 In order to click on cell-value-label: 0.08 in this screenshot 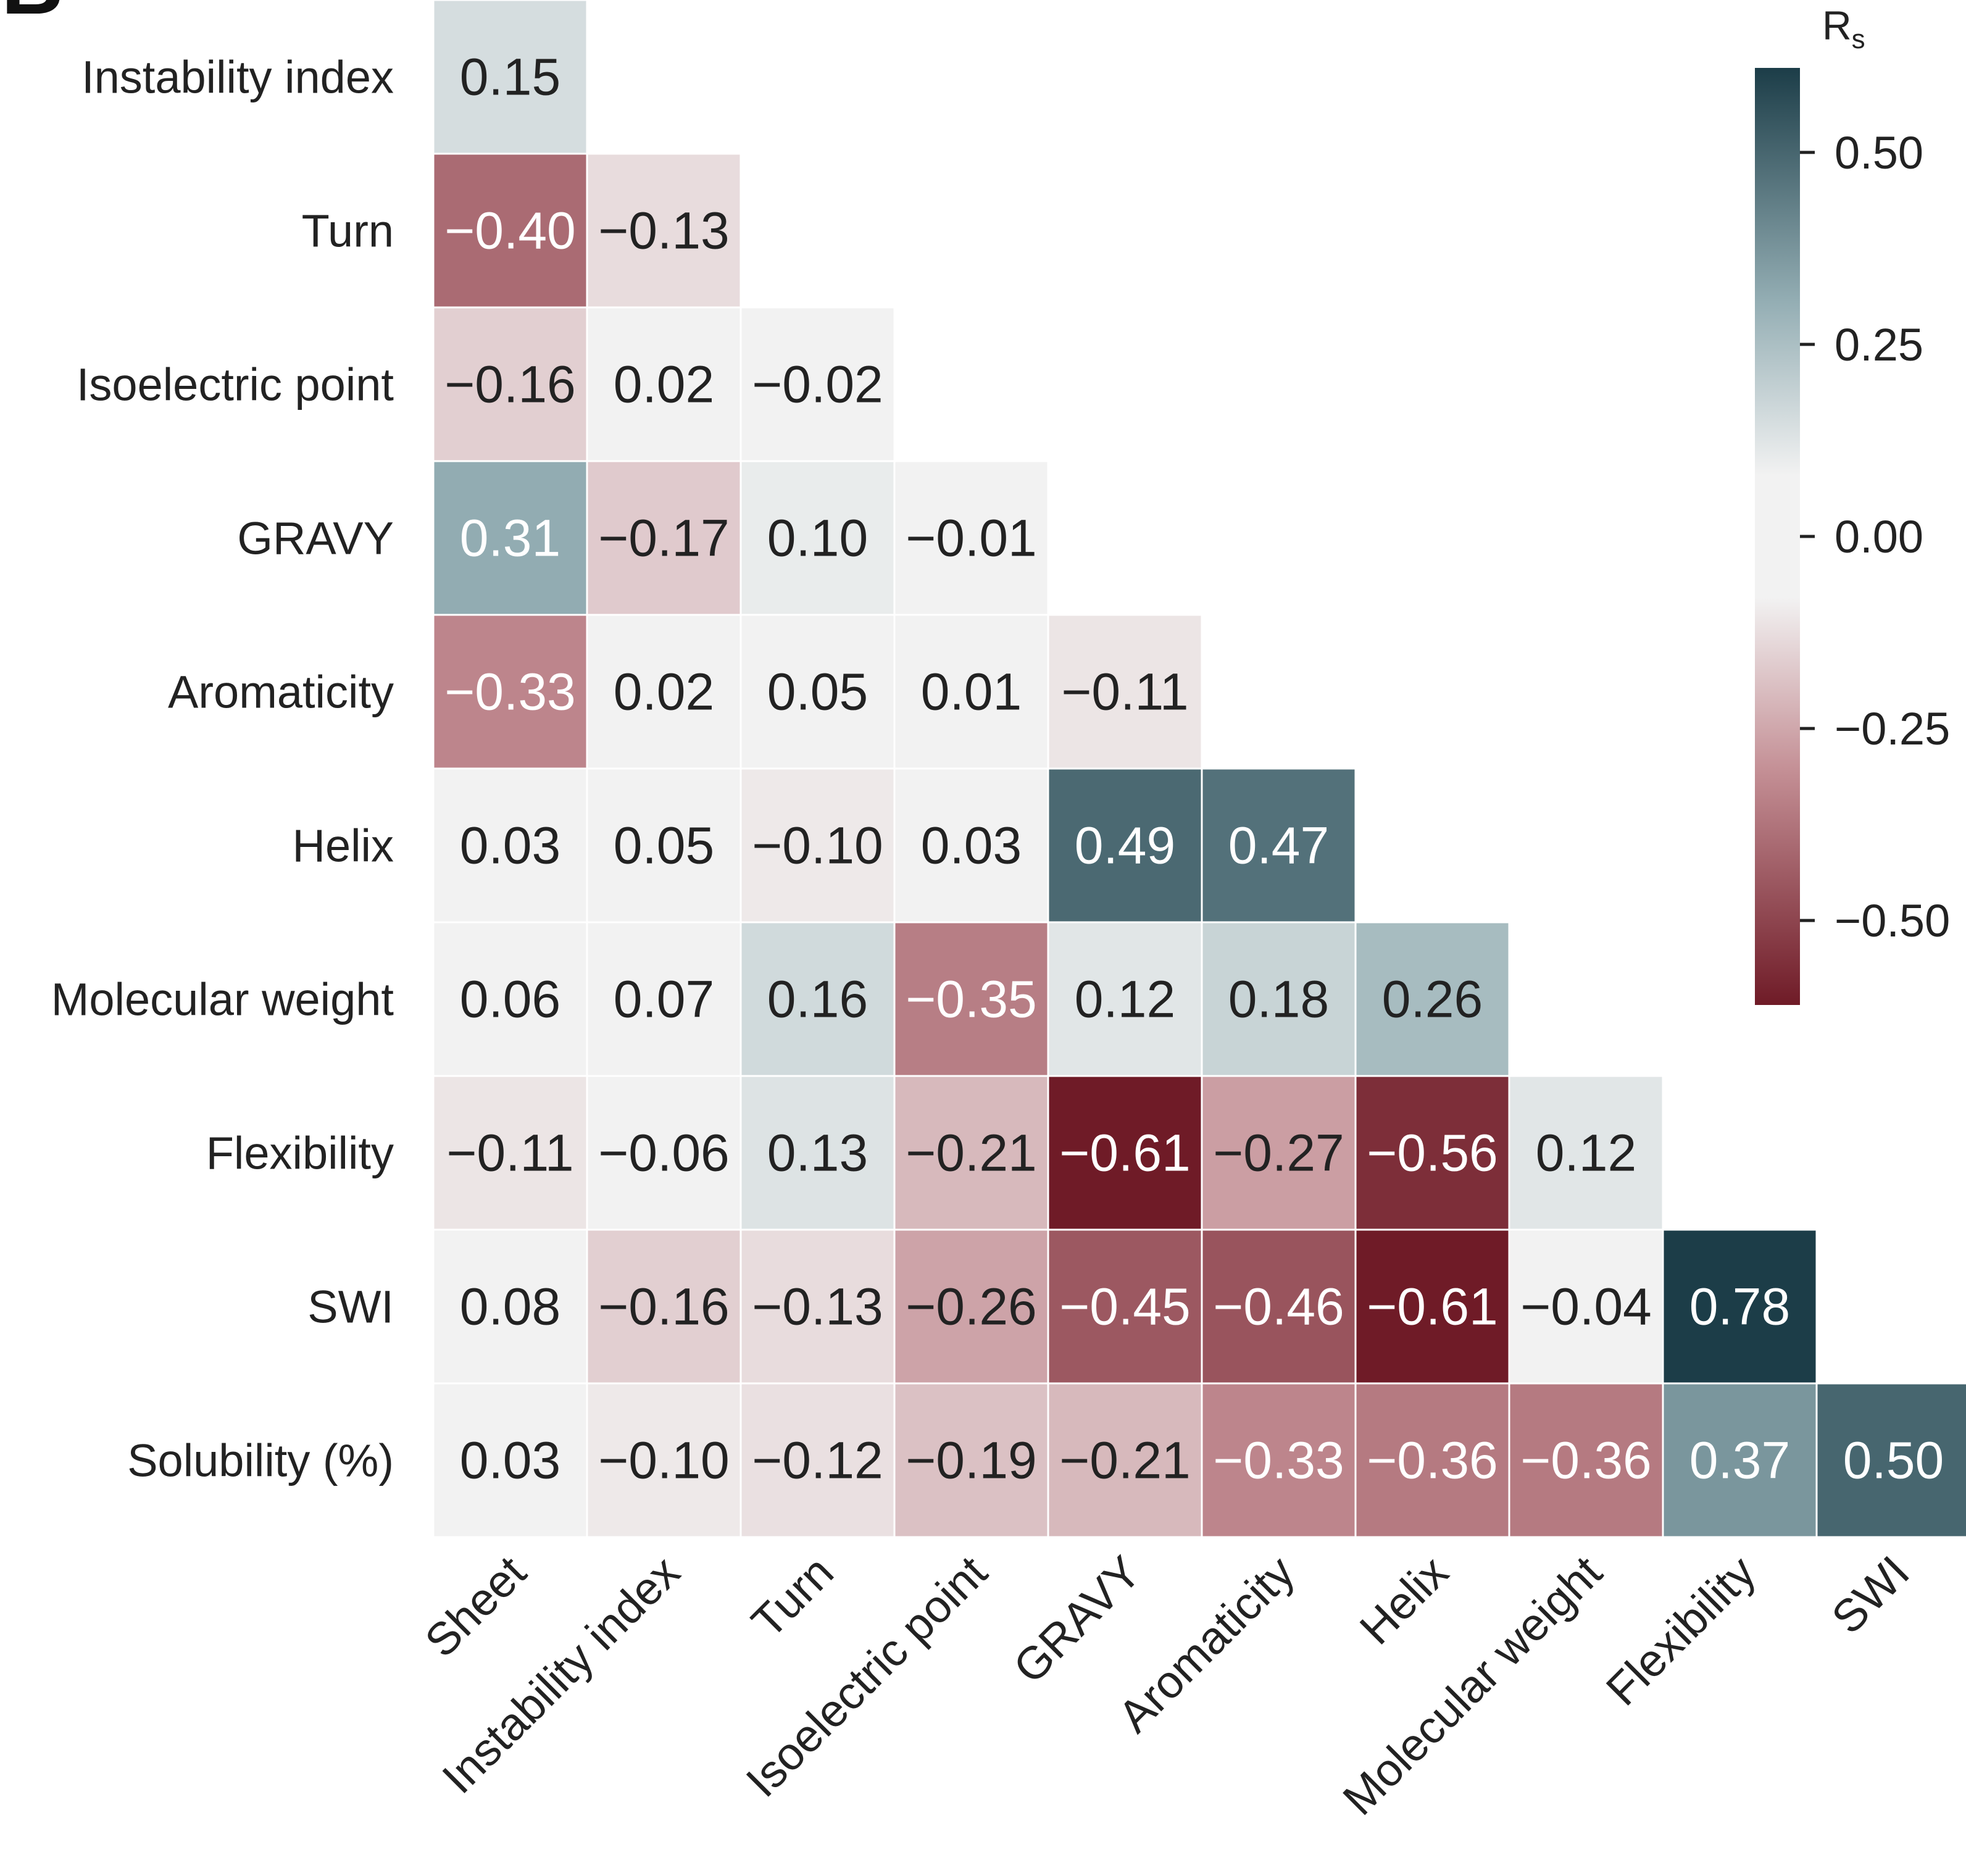, I will do `click(510, 1307)`.